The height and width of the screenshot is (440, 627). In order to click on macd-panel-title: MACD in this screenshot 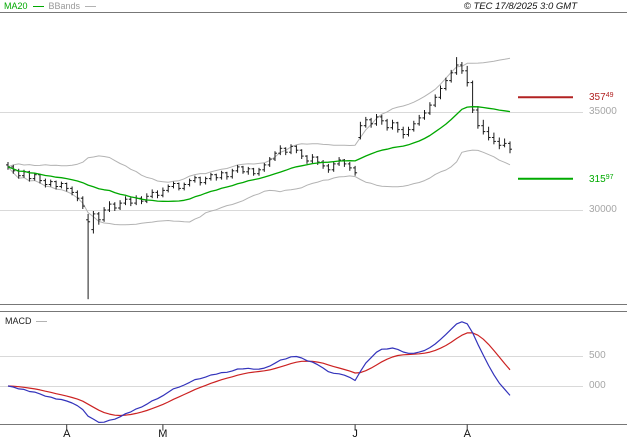, I will do `click(26, 321)`.